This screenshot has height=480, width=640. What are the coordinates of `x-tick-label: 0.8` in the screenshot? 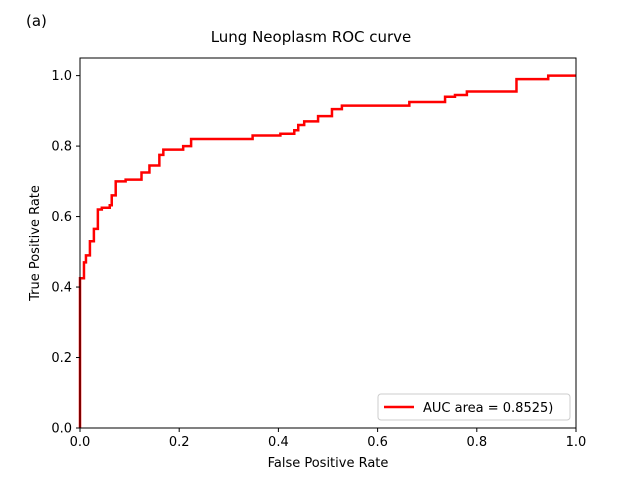 It's located at (476, 442).